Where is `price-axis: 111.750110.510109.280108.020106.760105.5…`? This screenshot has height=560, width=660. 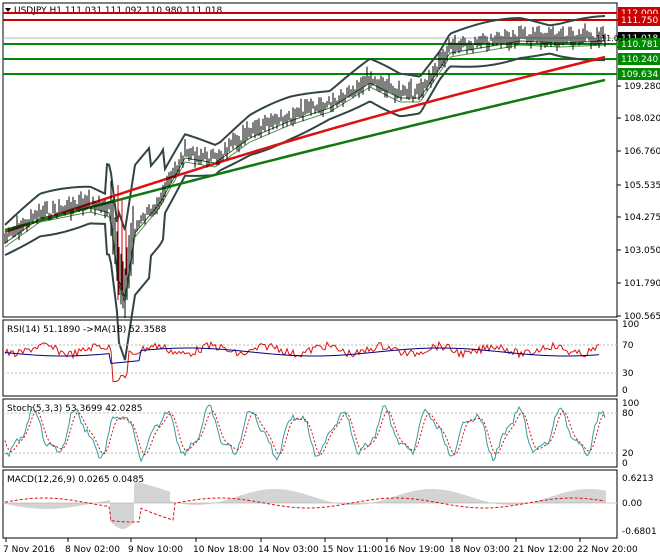 price-axis: 111.750110.510109.280108.020106.760105.5… is located at coordinates (628, 164).